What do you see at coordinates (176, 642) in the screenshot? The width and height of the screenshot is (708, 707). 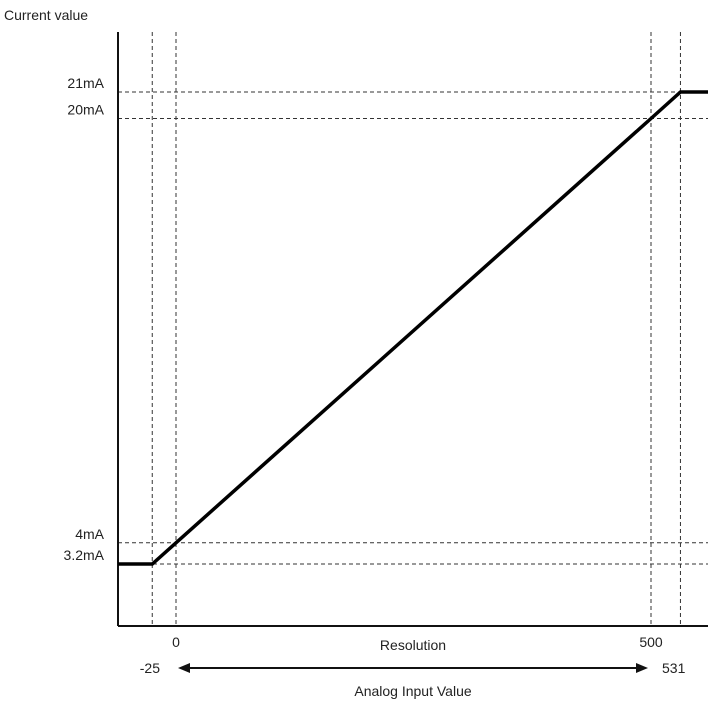 I see `x-tick-label: 0` at bounding box center [176, 642].